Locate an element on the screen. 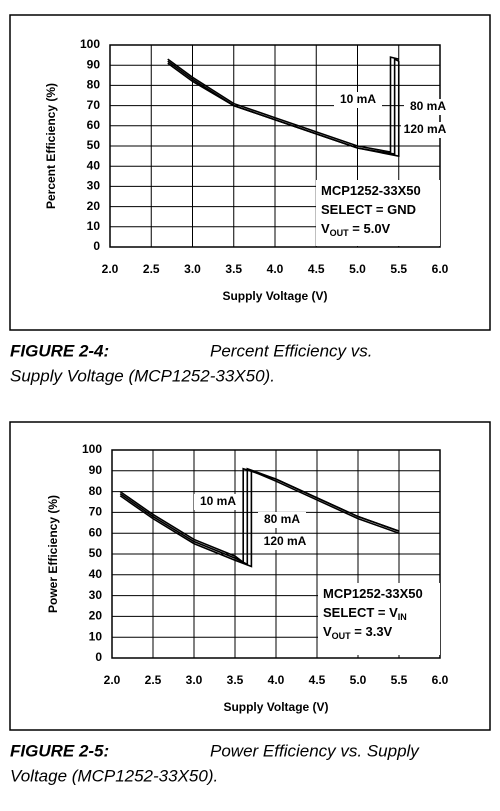 Image resolution: width=500 pixels, height=811 pixels. annotation: VOUT = 3.3V is located at coordinates (358, 632).